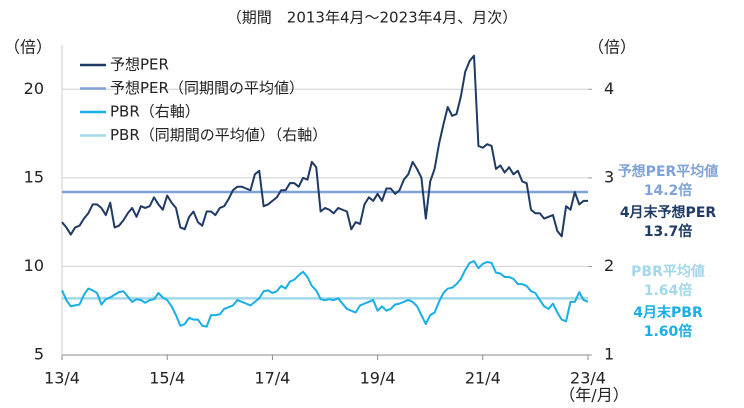 The width and height of the screenshot is (744, 408). What do you see at coordinates (668, 190) in the screenshot?
I see `annotation: 14.2倍` at bounding box center [668, 190].